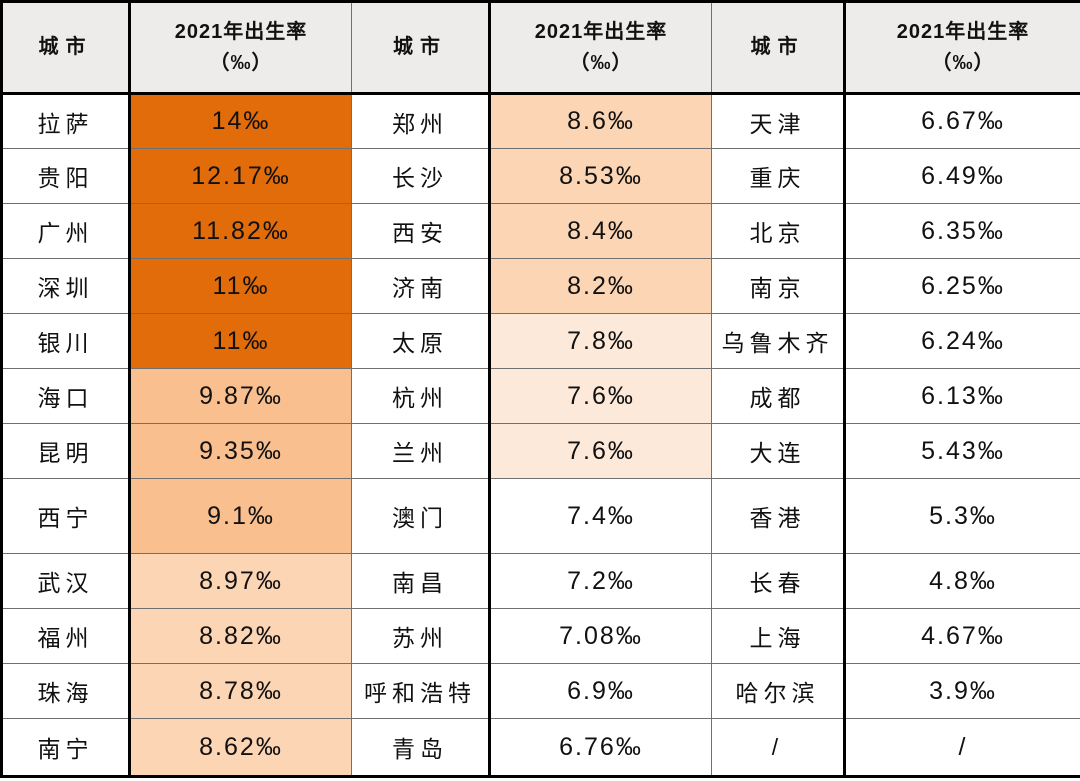 Image resolution: width=1080 pixels, height=781 pixels. Describe the element at coordinates (65, 48) in the screenshot. I see `header-city-1: 城市` at that location.